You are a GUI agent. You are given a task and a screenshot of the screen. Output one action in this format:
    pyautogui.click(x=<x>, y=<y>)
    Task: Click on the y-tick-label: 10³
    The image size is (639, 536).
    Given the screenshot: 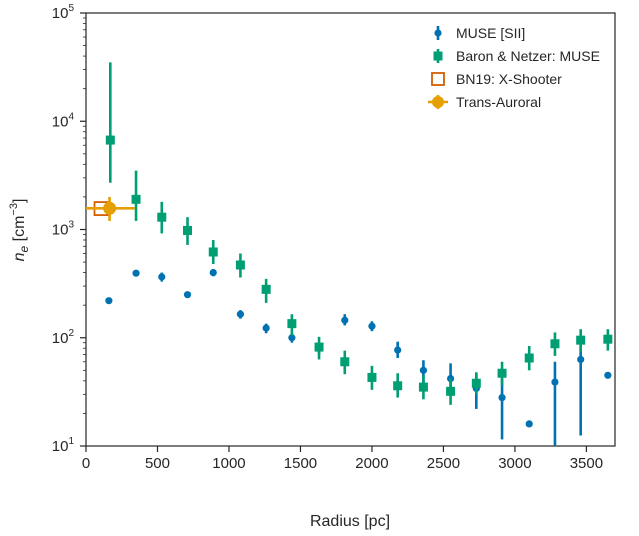 What is the action you would take?
    pyautogui.click(x=63, y=229)
    